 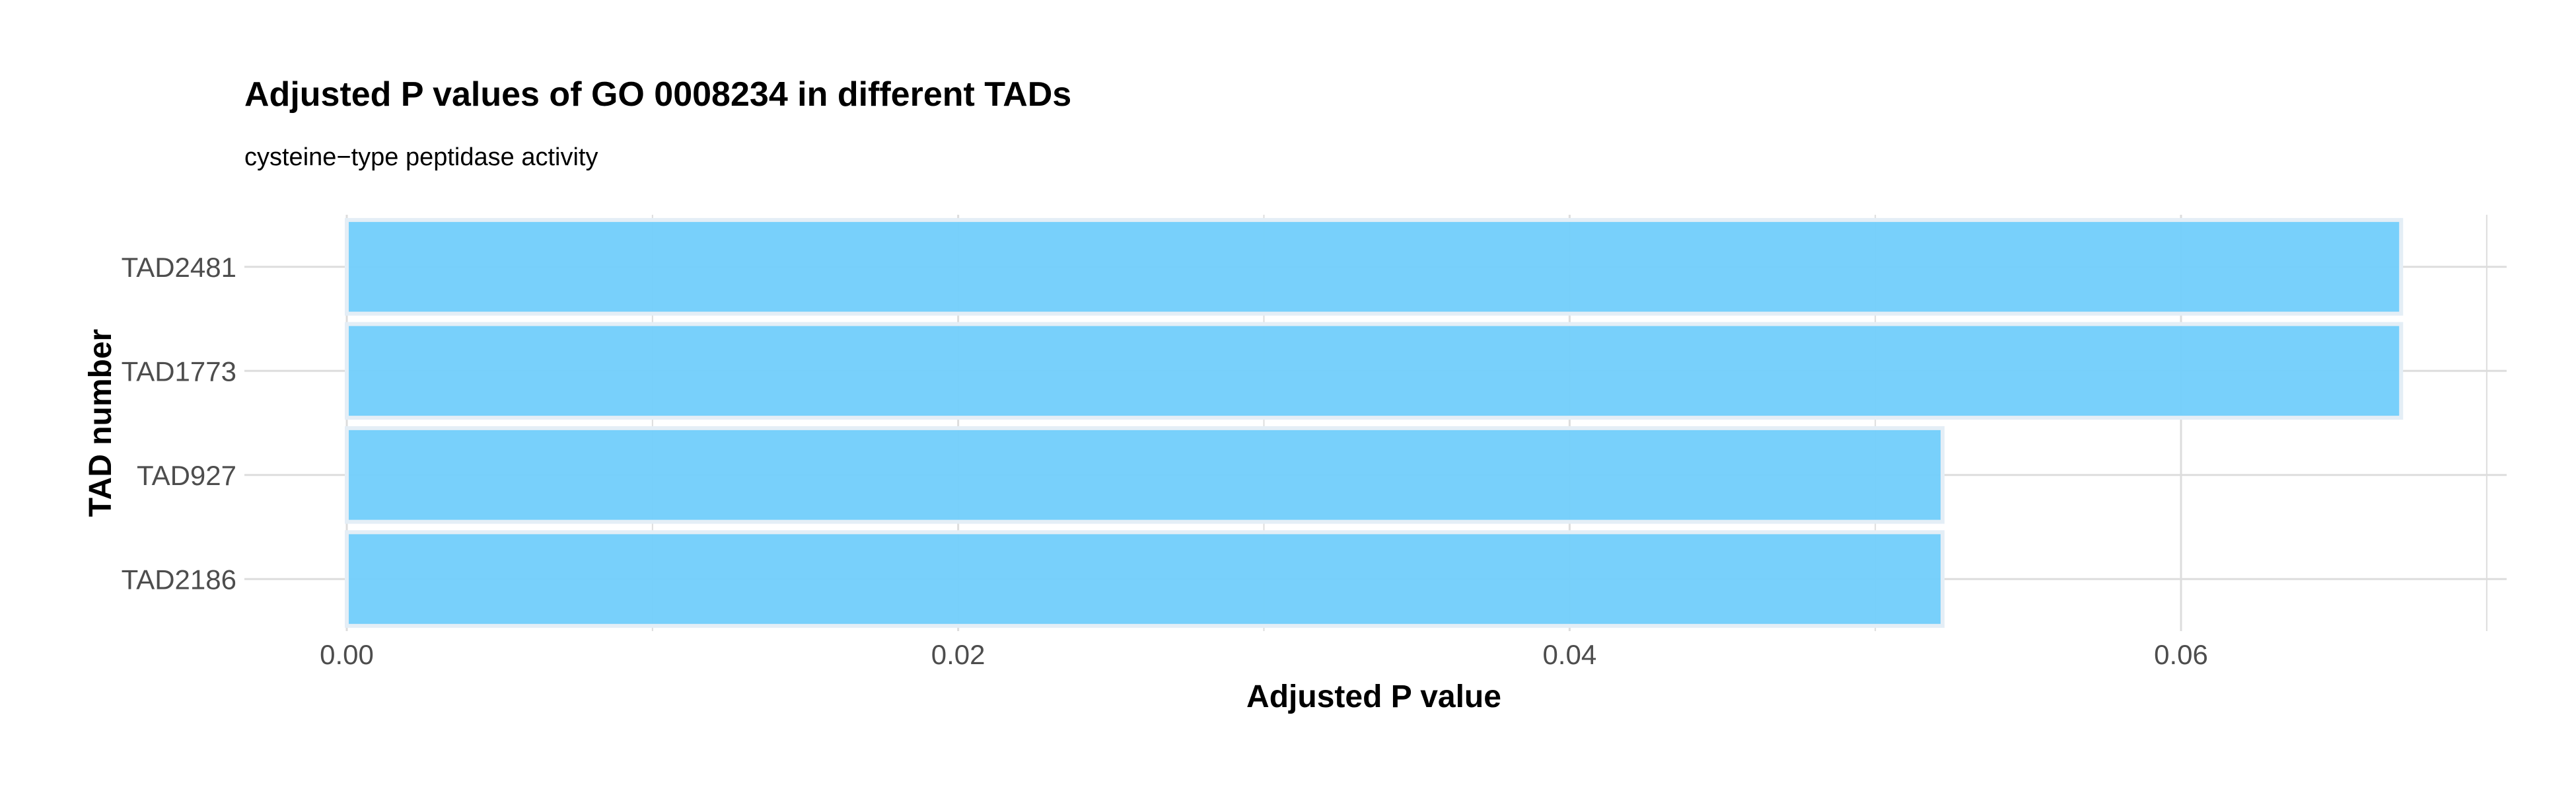 What do you see at coordinates (1569, 654) in the screenshot?
I see `x-tick-label: 0.04` at bounding box center [1569, 654].